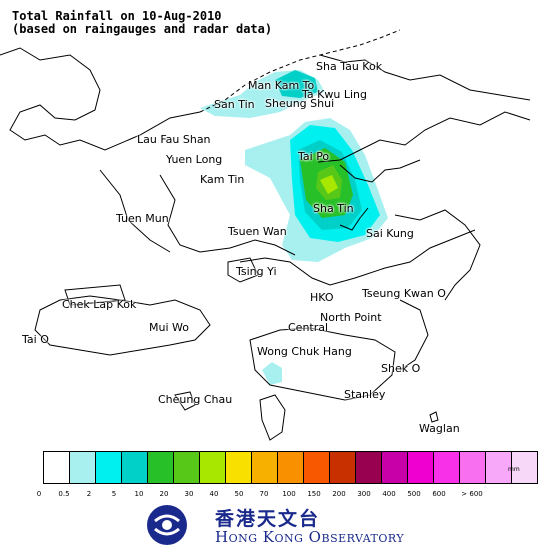  What do you see at coordinates (322, 297) in the screenshot?
I see `place-hko: HKO` at bounding box center [322, 297].